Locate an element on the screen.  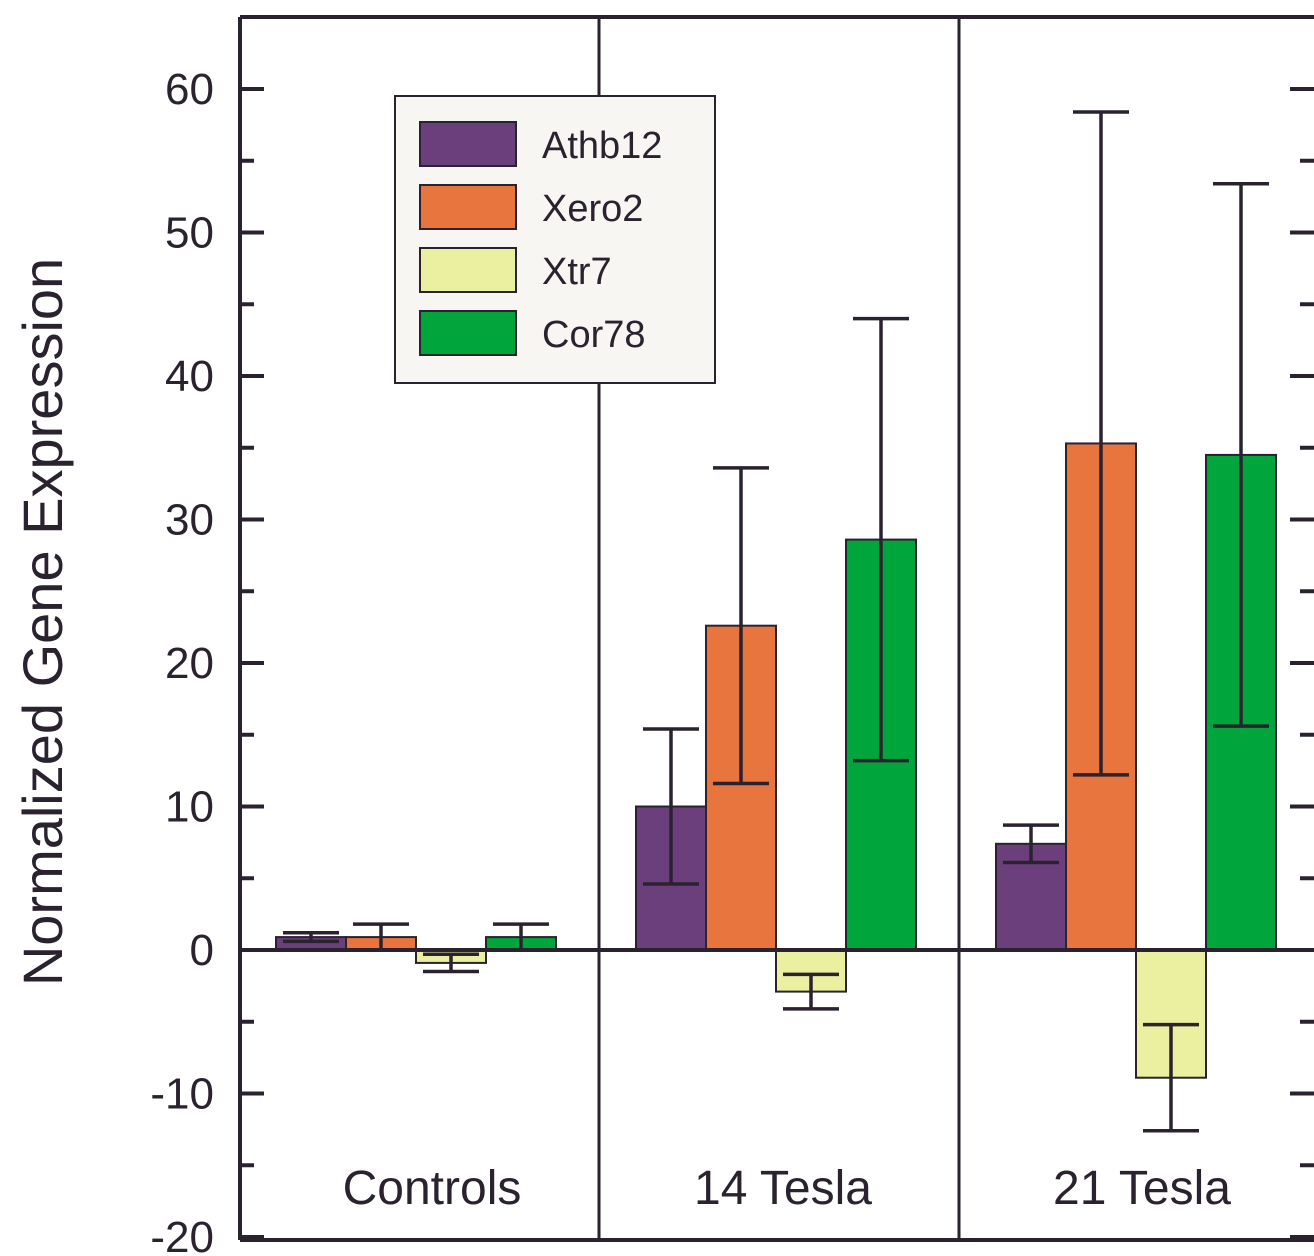
legend-label: Xero2 is located at coordinates (592, 209).